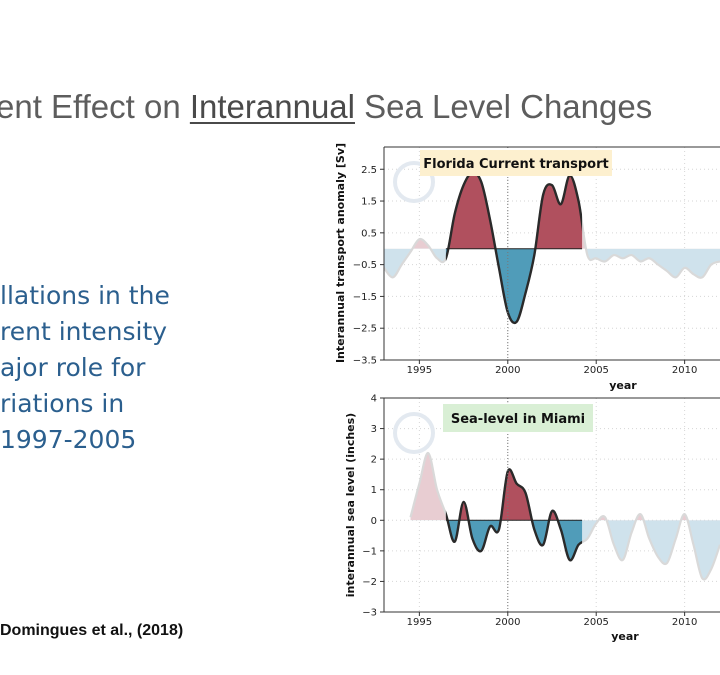 Image resolution: width=720 pixels, height=675 pixels. I want to click on y-axis-label: interannual sea level (inches), so click(350, 505).